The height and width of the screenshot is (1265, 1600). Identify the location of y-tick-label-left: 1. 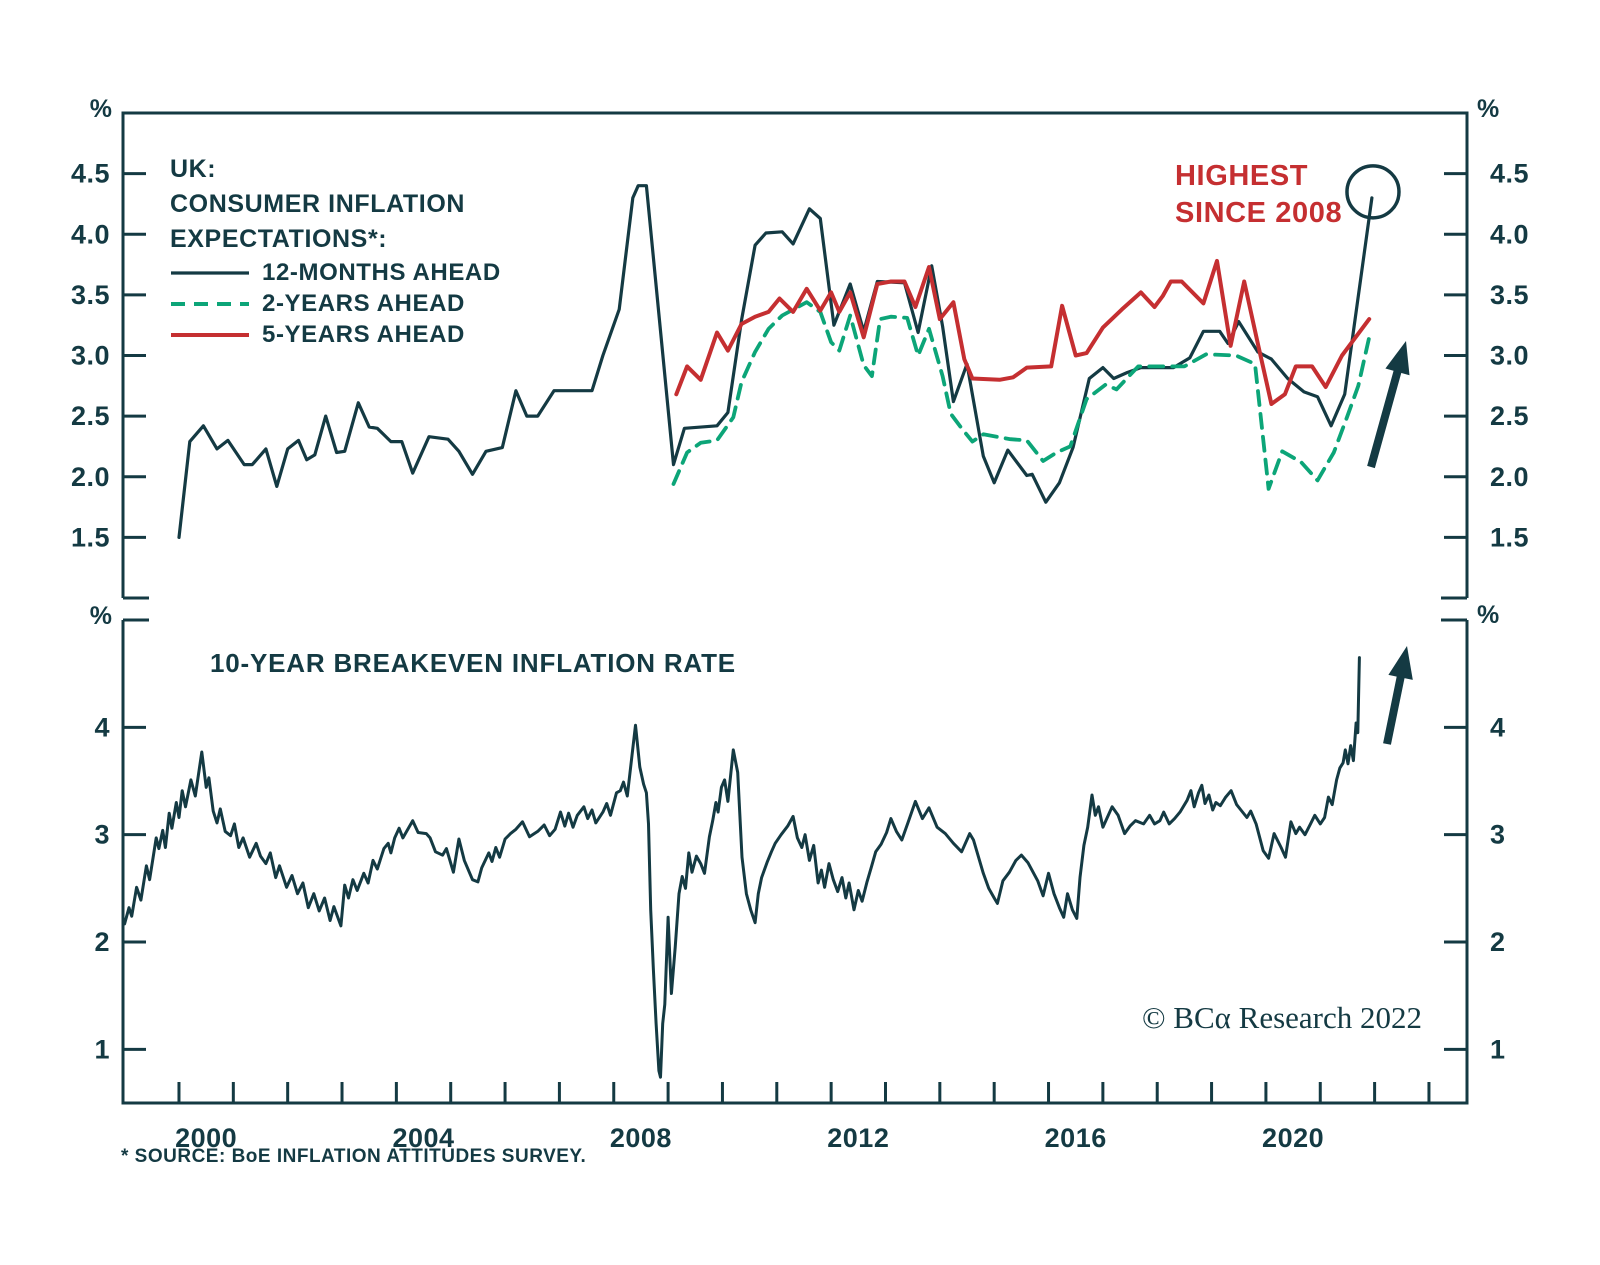
(102, 1049).